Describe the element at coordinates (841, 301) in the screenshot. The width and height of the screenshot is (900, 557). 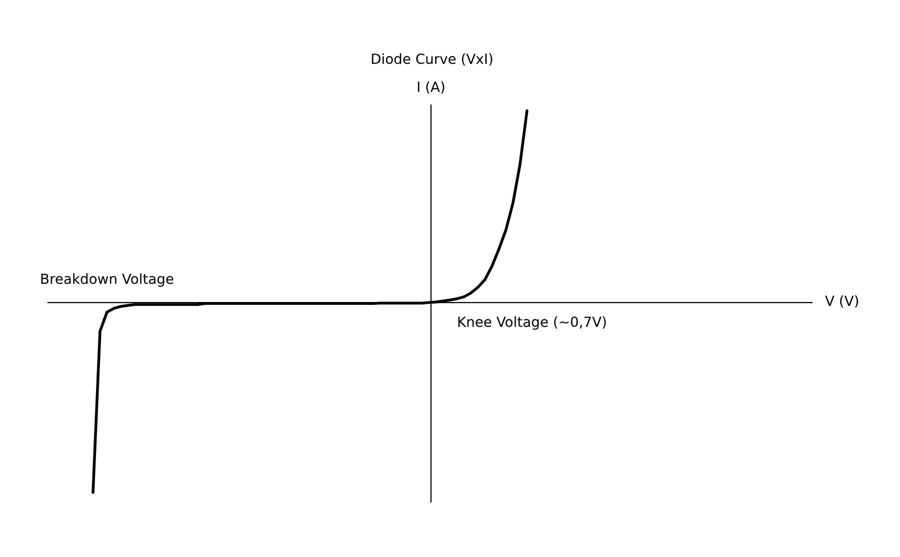
I see `text: V (V)` at that location.